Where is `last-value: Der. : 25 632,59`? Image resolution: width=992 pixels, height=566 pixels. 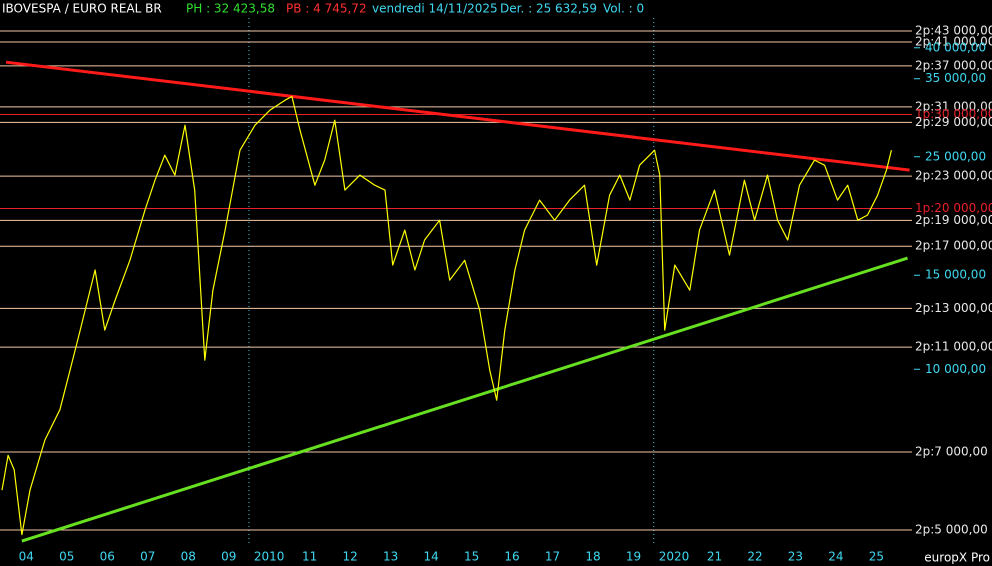
last-value: Der. : 25 632,59 is located at coordinates (548, 9).